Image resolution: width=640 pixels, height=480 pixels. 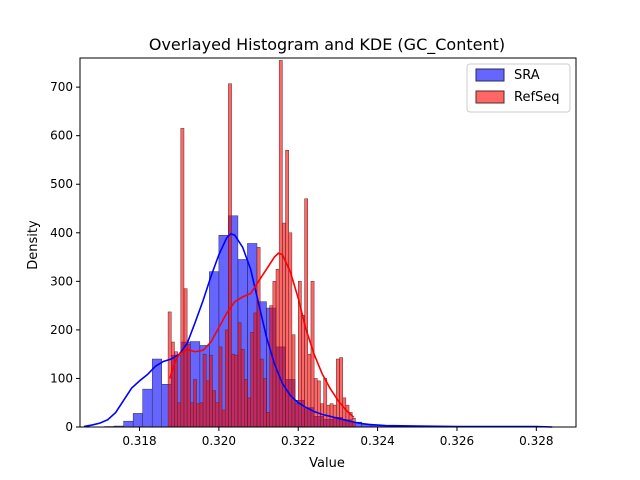 What do you see at coordinates (219, 441) in the screenshot?
I see `x-tick-label: 0.320` at bounding box center [219, 441].